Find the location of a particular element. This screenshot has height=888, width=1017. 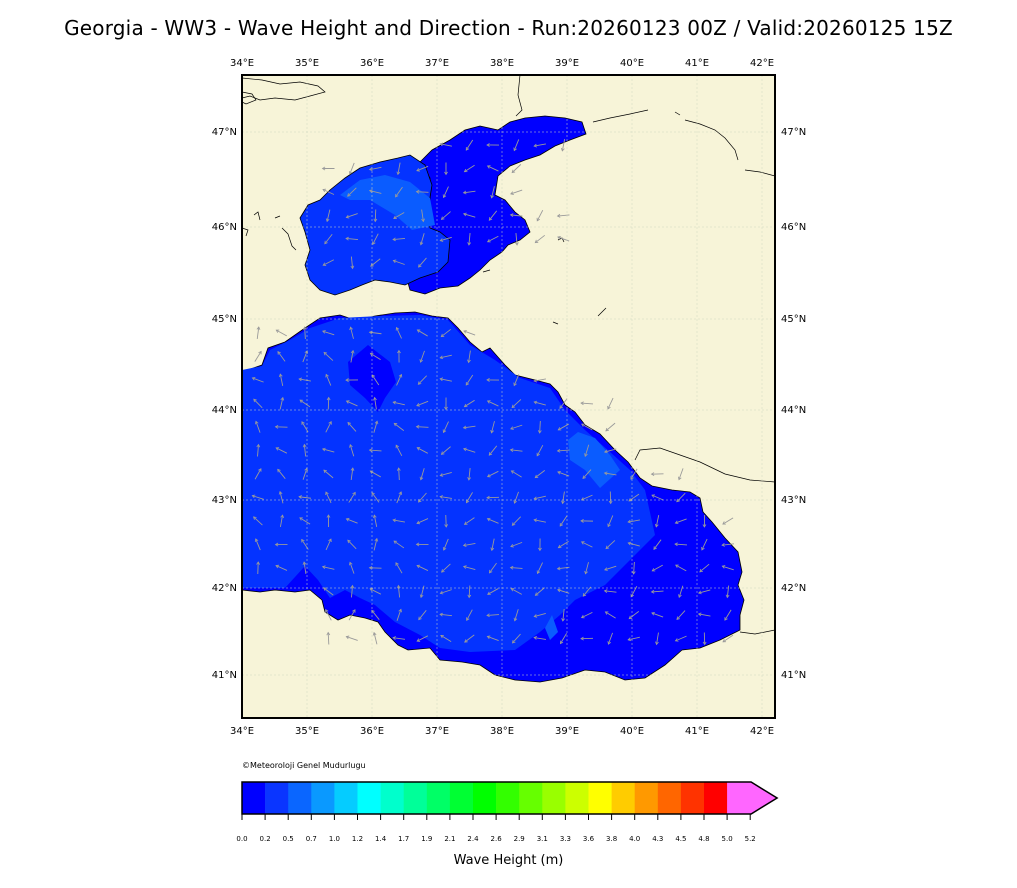

lon-label: 37°E is located at coordinates (437, 731).